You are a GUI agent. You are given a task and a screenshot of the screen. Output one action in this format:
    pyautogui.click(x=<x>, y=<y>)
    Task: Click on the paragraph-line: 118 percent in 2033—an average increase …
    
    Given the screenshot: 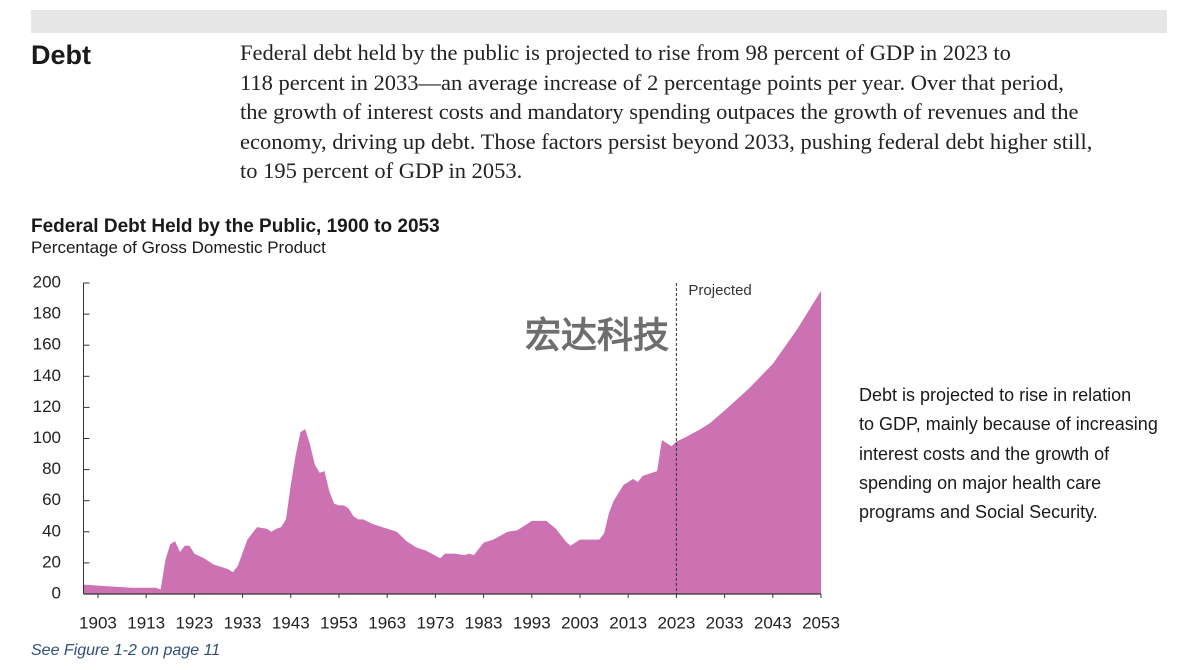 What is the action you would take?
    pyautogui.click(x=652, y=82)
    